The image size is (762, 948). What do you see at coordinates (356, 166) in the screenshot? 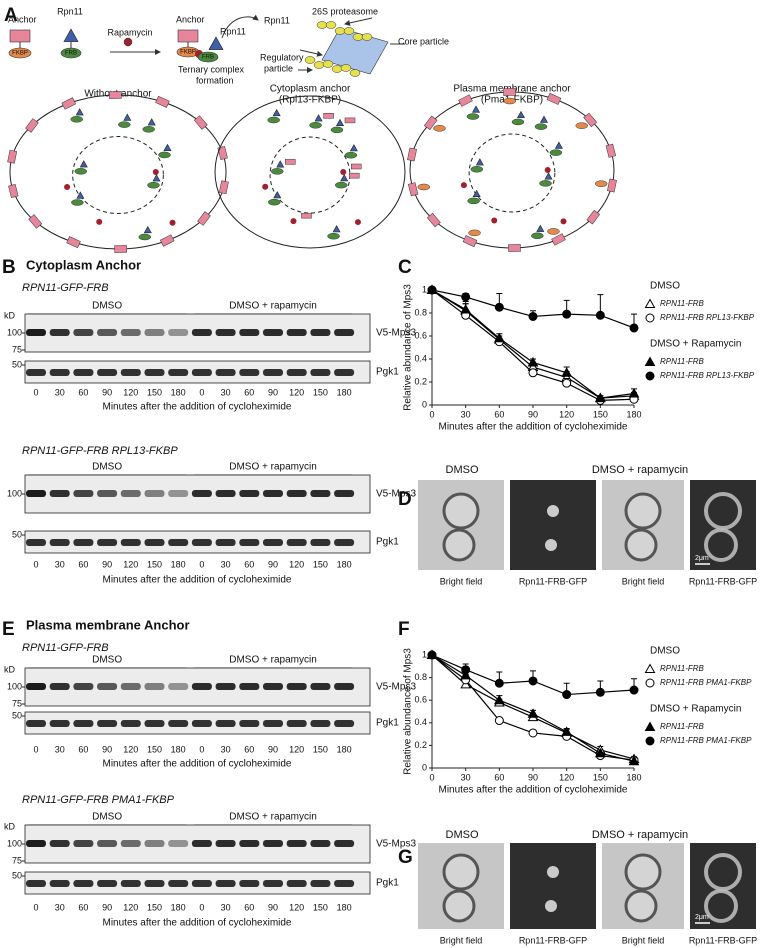
I see `anchor-icon` at bounding box center [356, 166].